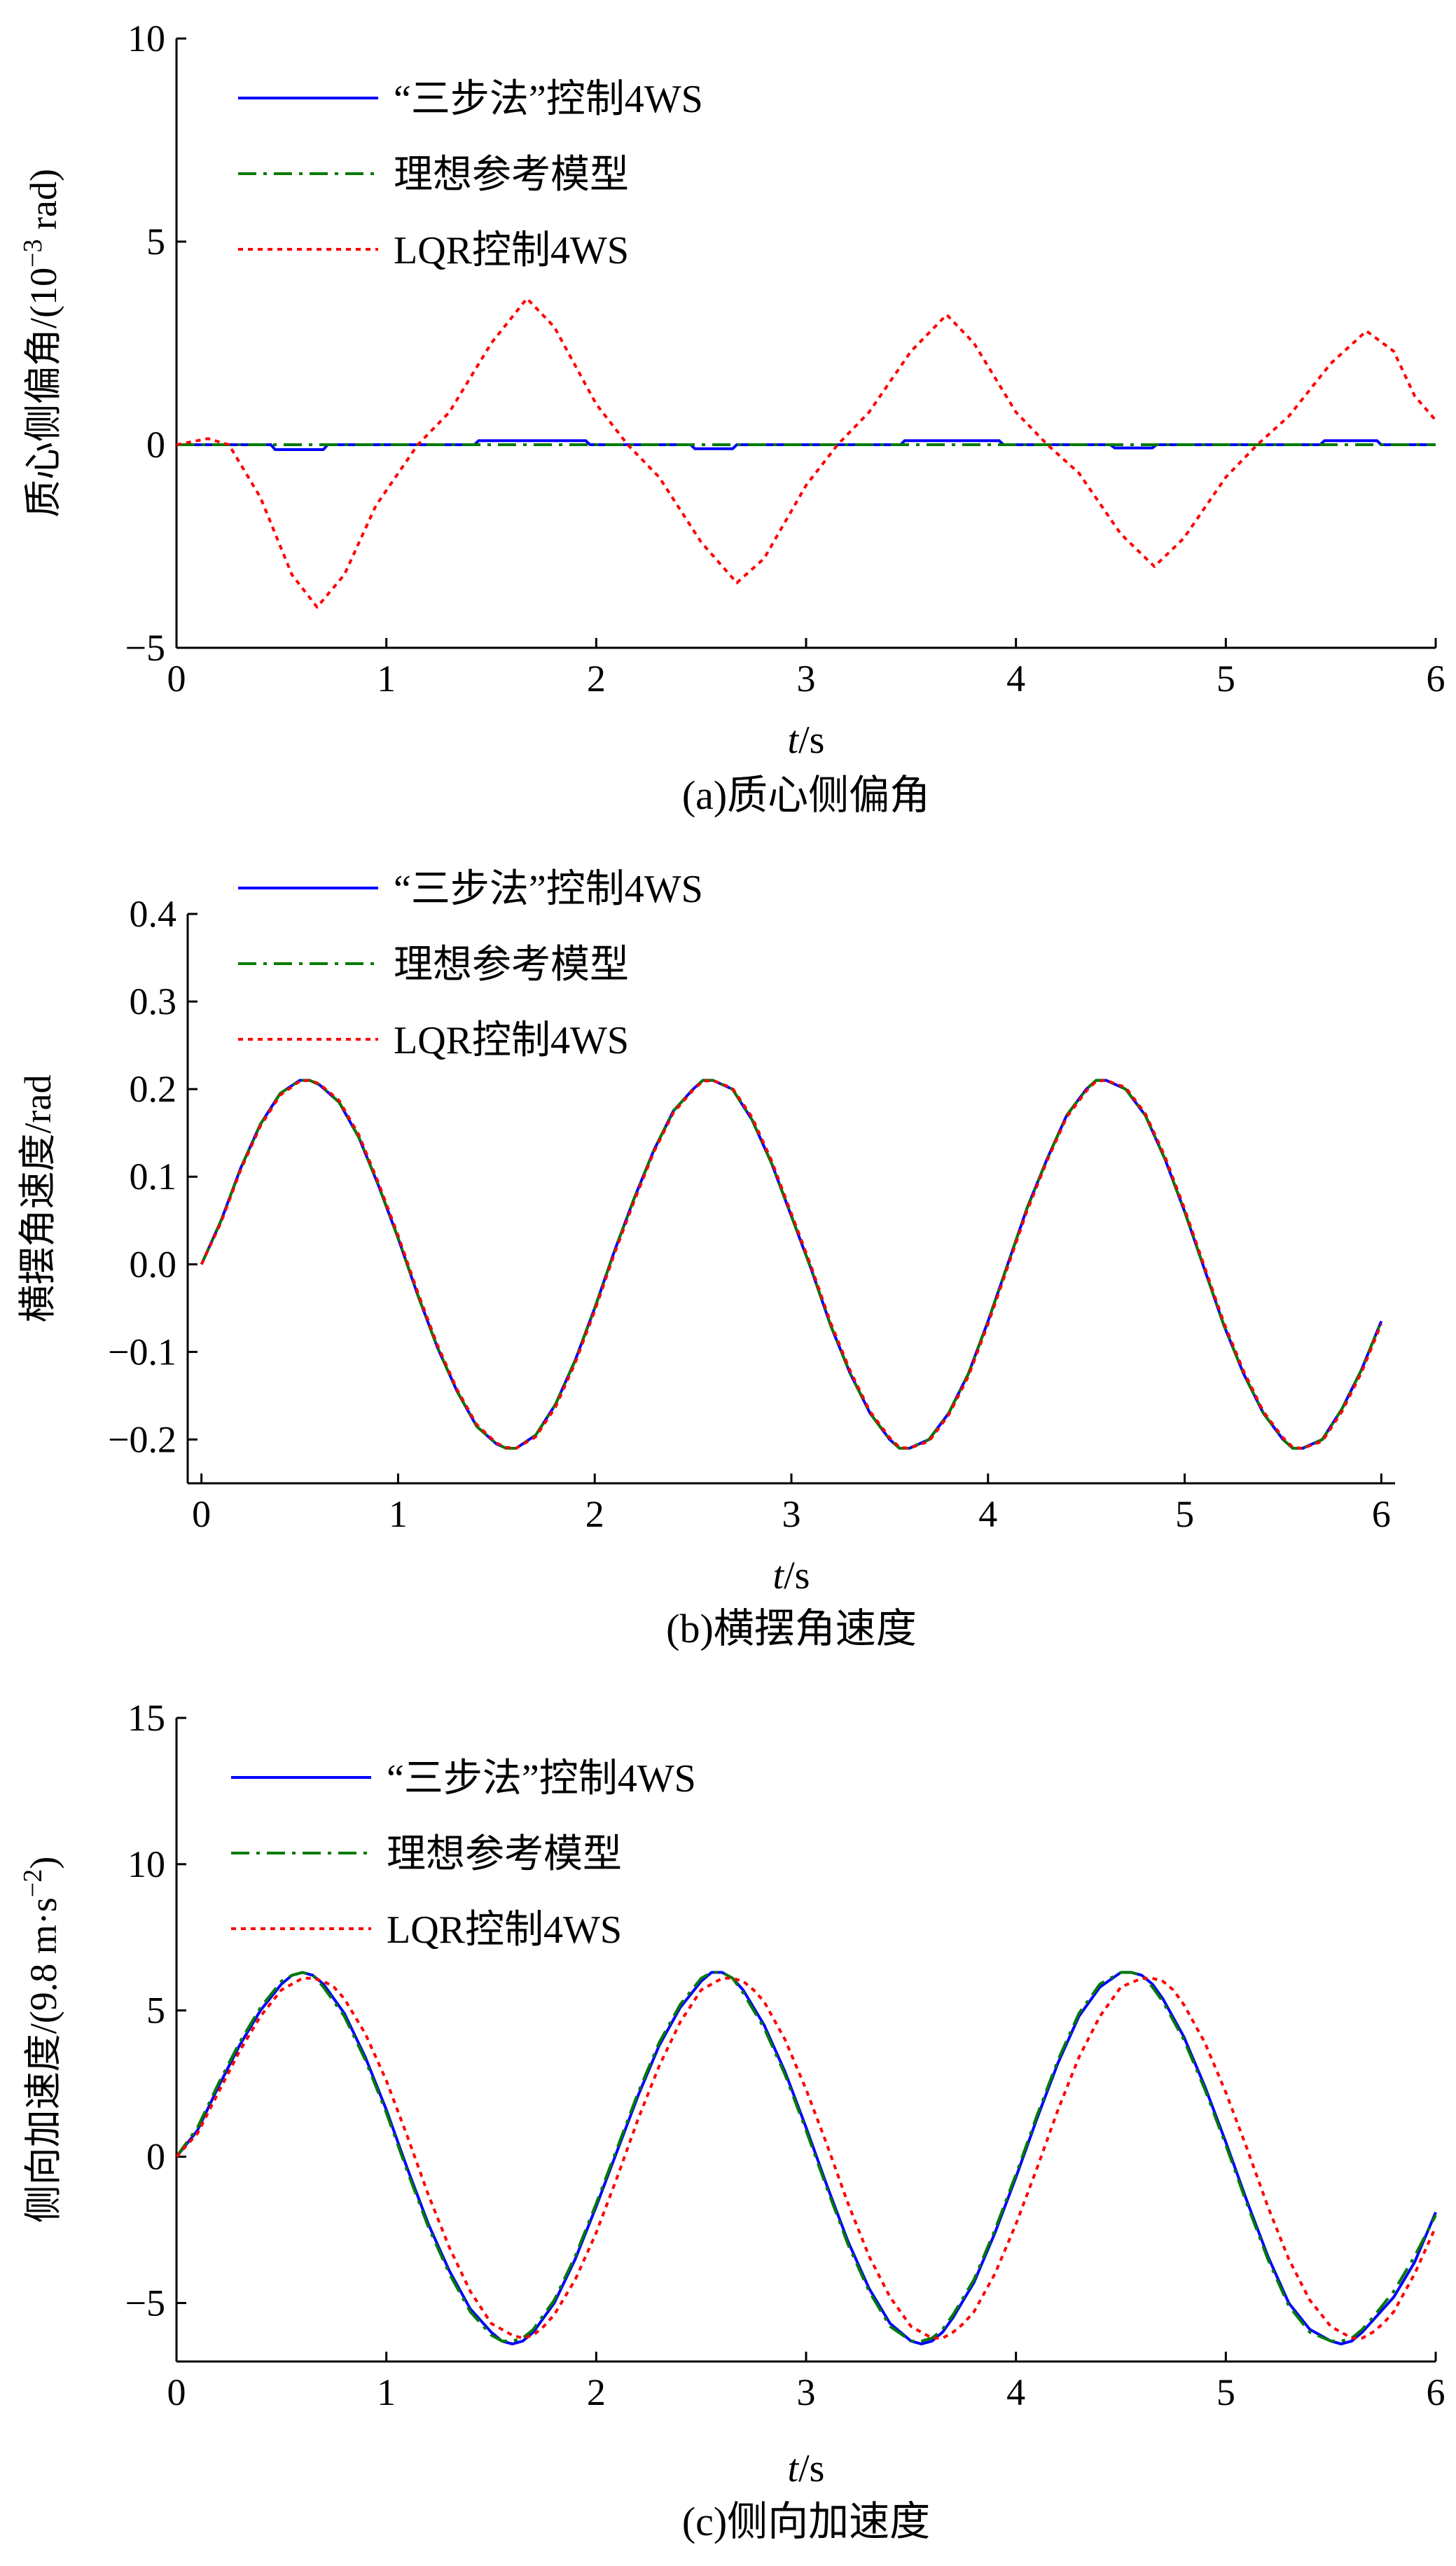 This screenshot has width=1456, height=2566. Describe the element at coordinates (153, 914) in the screenshot. I see `y-tick-label: 0.4` at that location.